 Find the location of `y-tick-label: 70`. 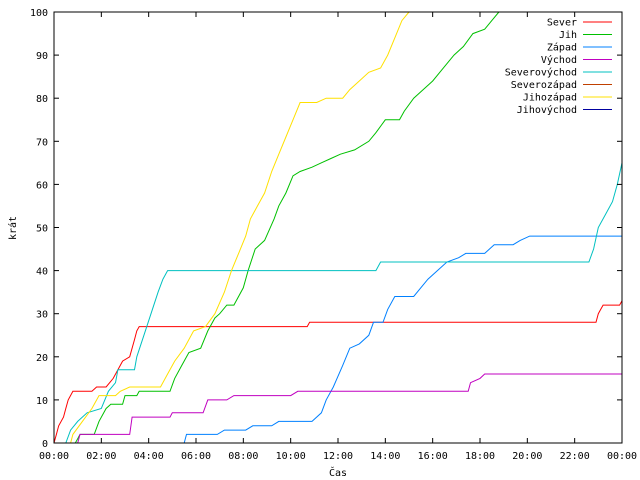

y-tick-label: 70 is located at coordinates (42, 142).